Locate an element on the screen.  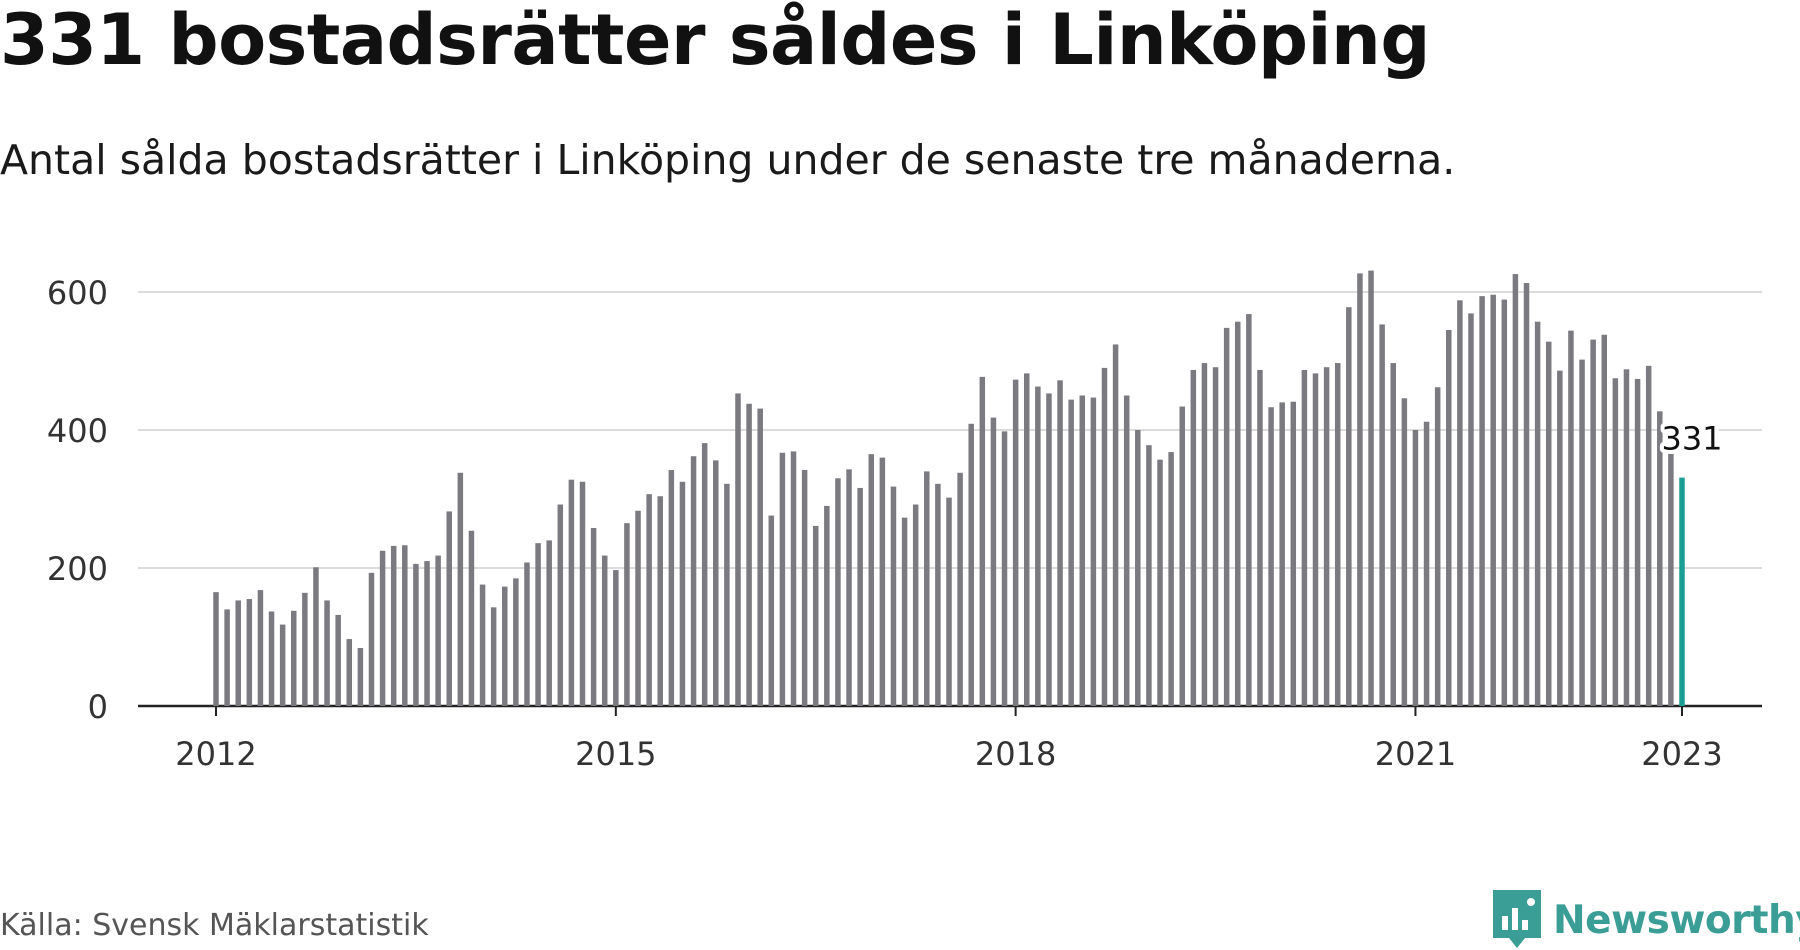
x-tick-label: 2021 is located at coordinates (1415, 754).